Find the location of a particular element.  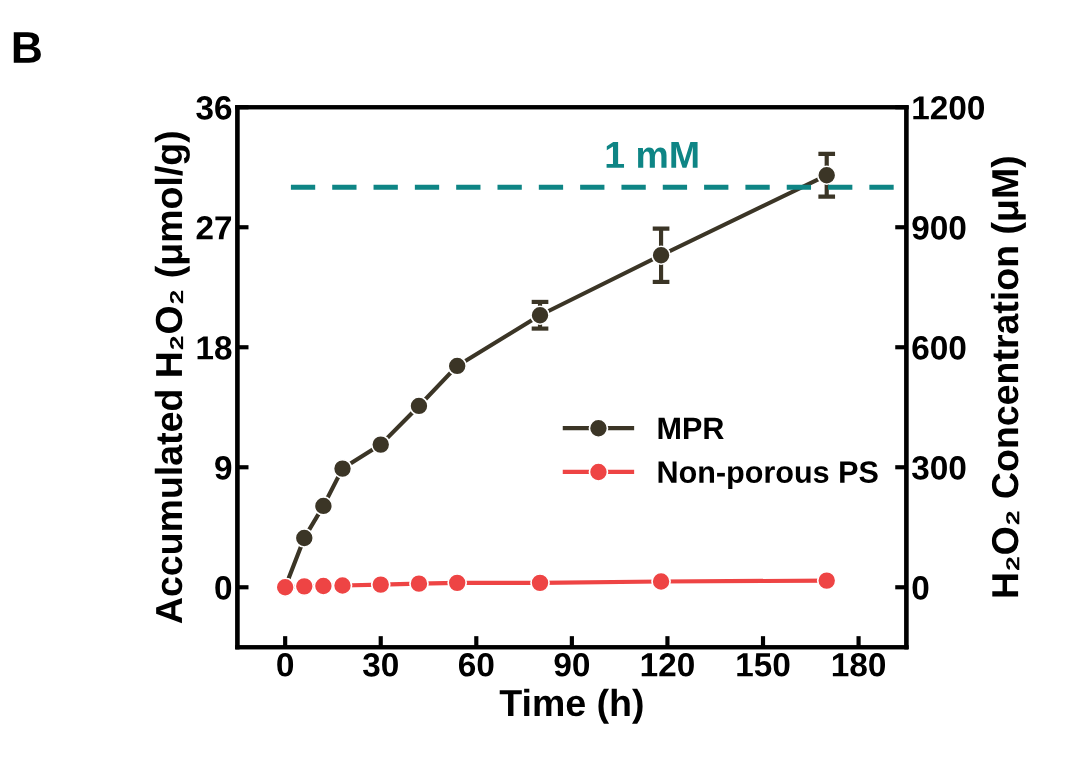

y2-tick-label: 300 is located at coordinates (938, 468).